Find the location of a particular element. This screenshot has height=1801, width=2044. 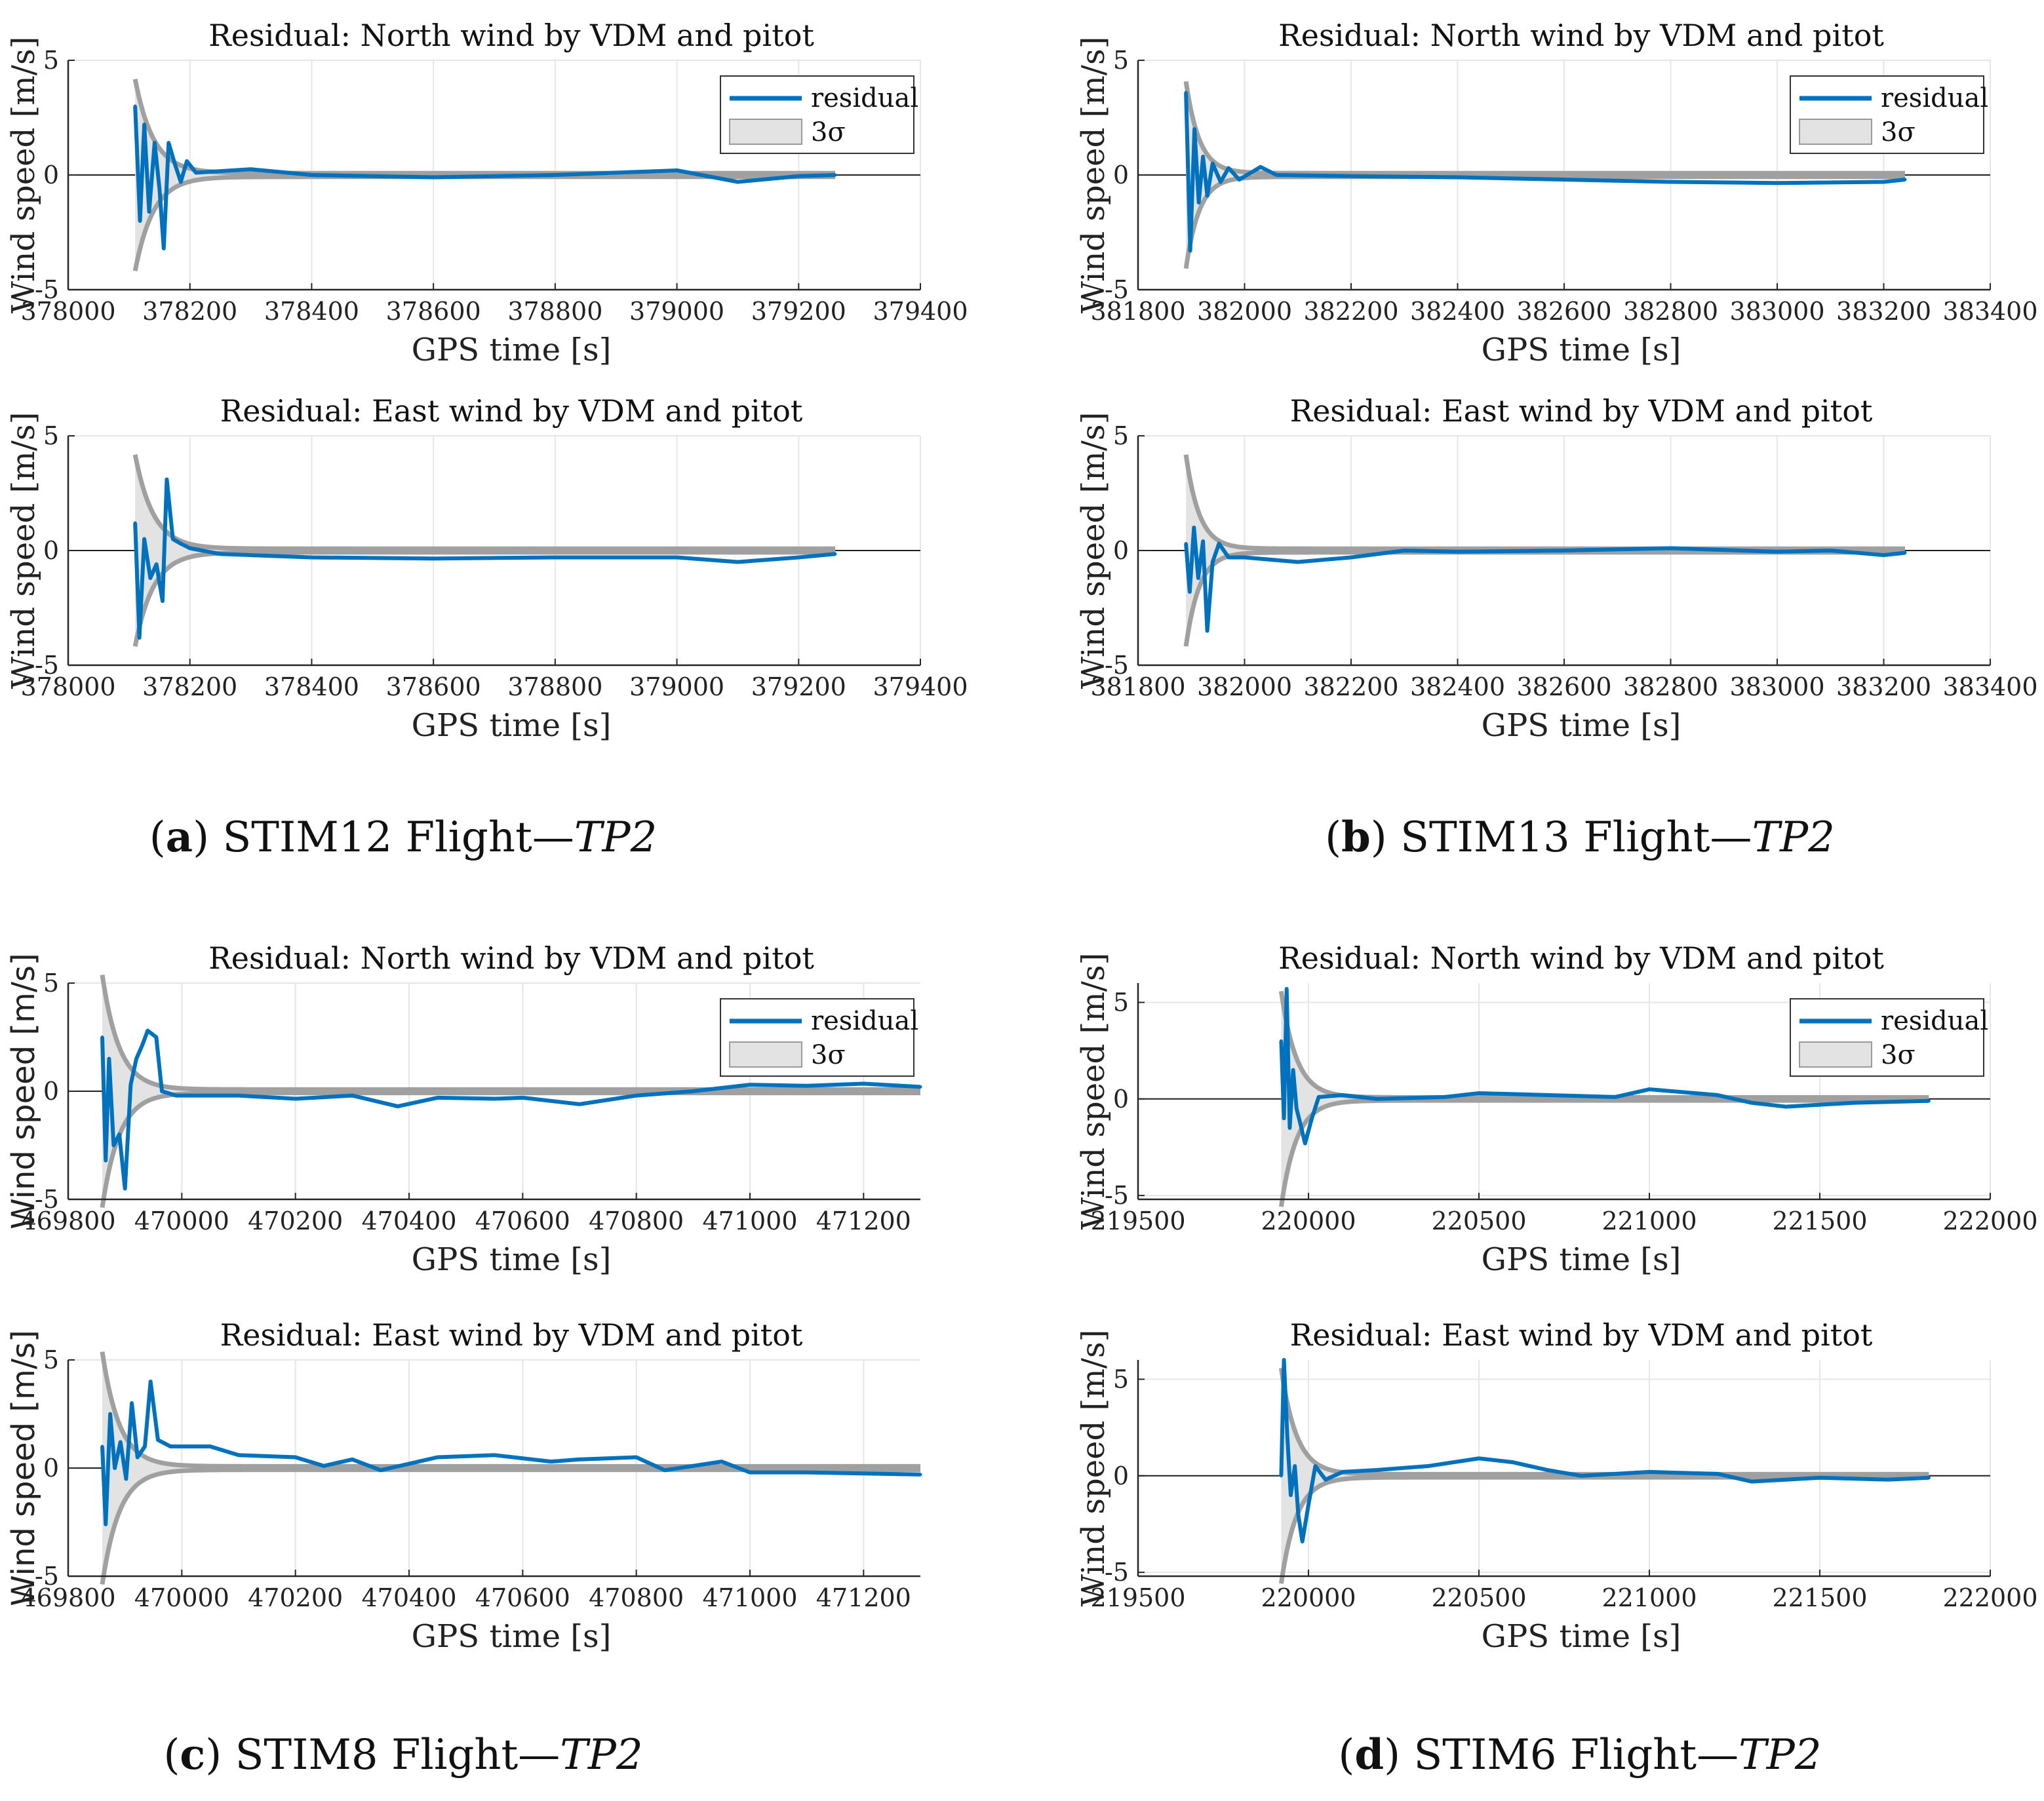

x-tick-label: 470600 is located at coordinates (522, 1597).